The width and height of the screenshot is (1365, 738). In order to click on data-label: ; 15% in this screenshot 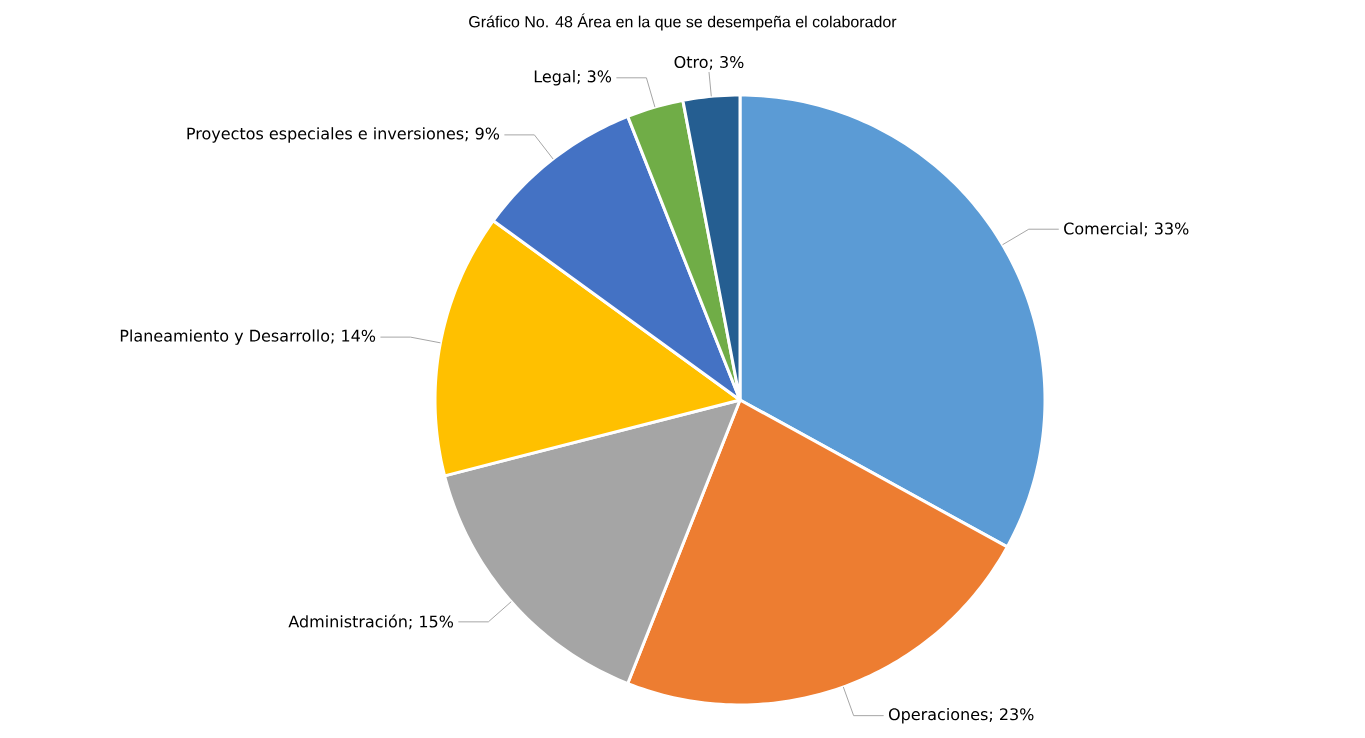, I will do `click(431, 622)`.